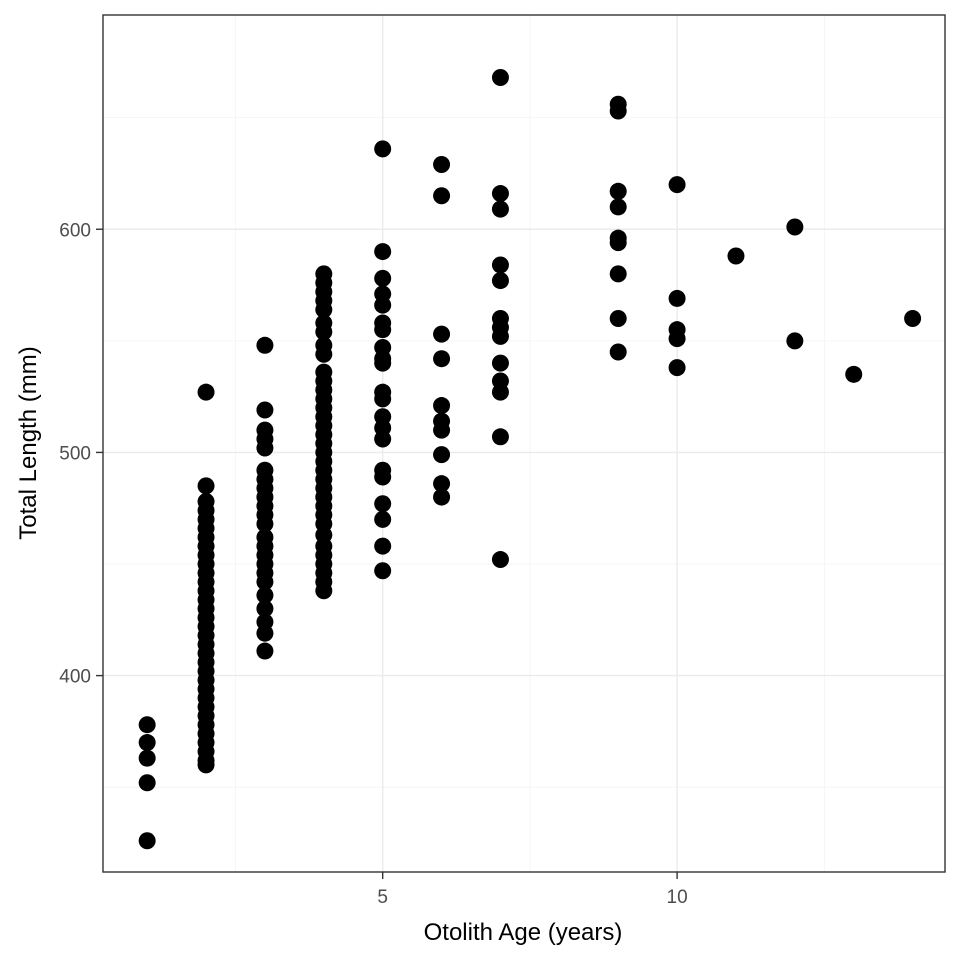  I want to click on y-tick-label: 500, so click(75, 453).